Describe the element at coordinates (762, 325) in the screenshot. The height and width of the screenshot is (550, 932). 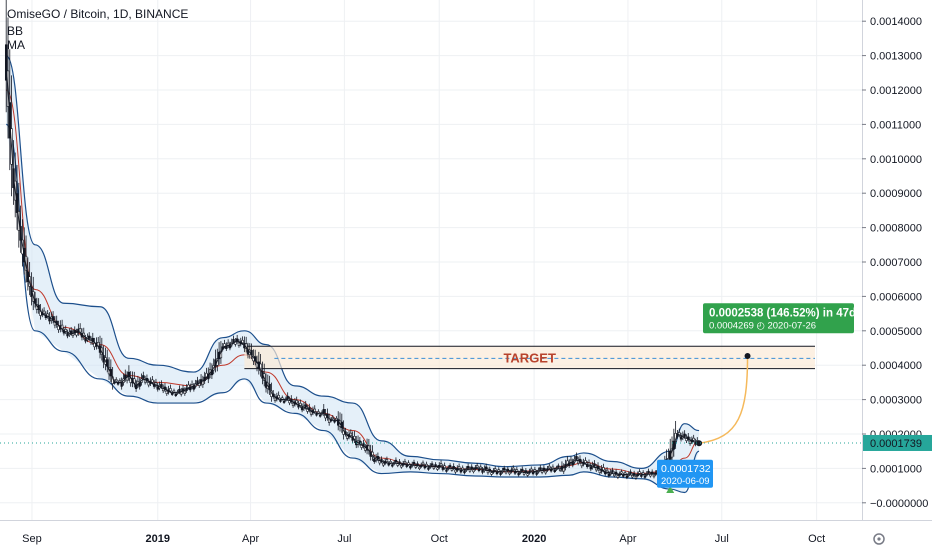
I see `projection-info-line2: 0.0004269 ◴ 2020-07-26` at that location.